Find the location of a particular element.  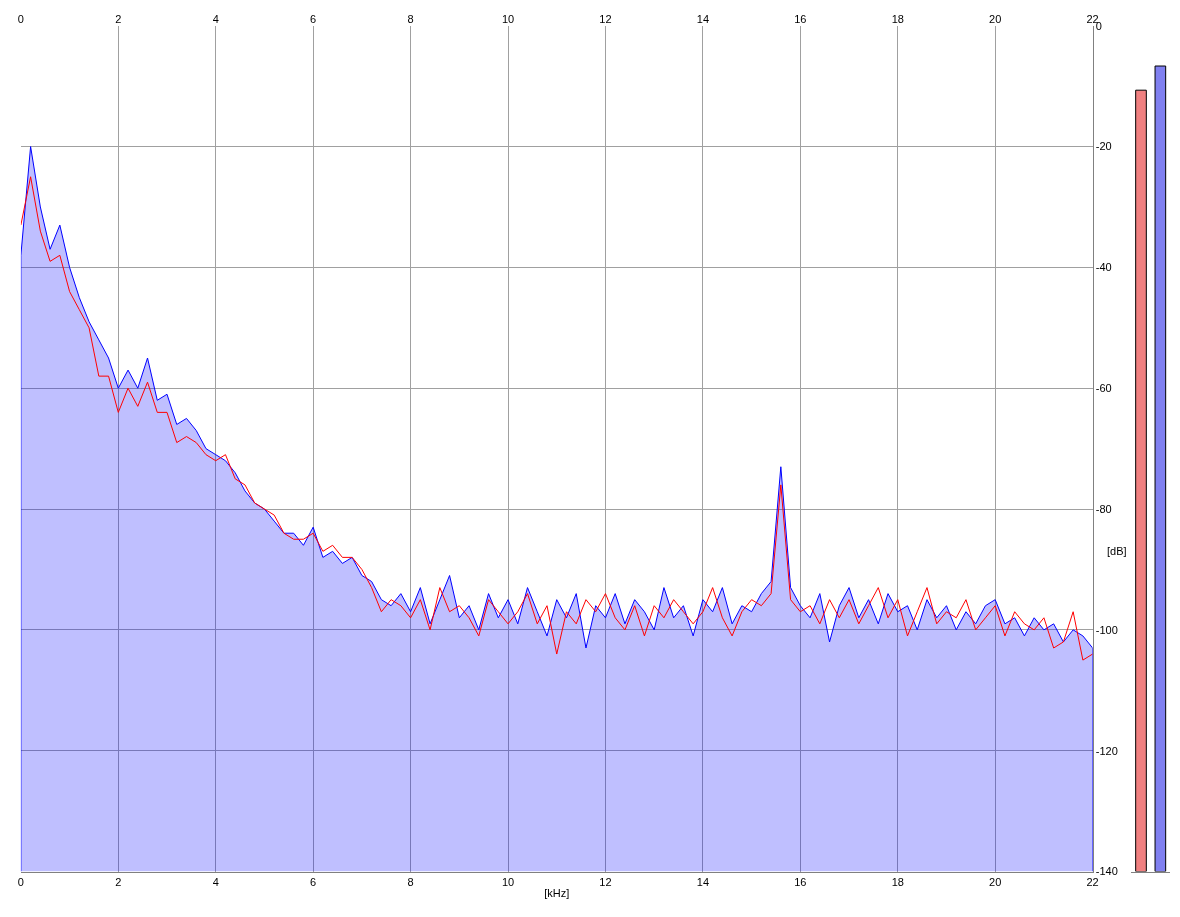

x2-tick-label: 6 is located at coordinates (313, 881).